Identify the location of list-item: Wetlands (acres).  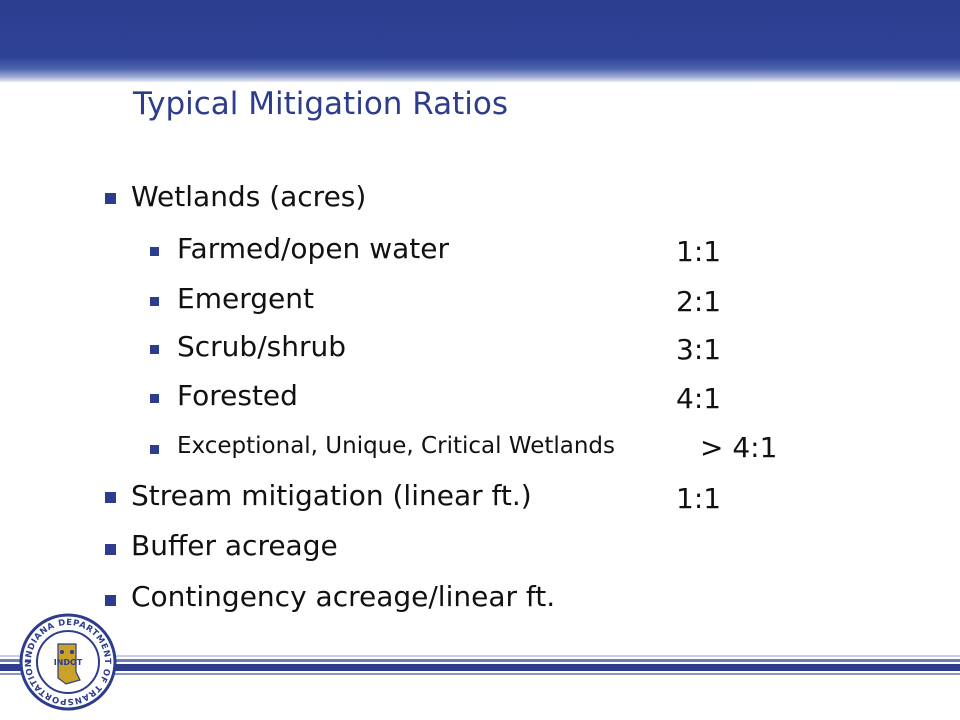
(249, 196).